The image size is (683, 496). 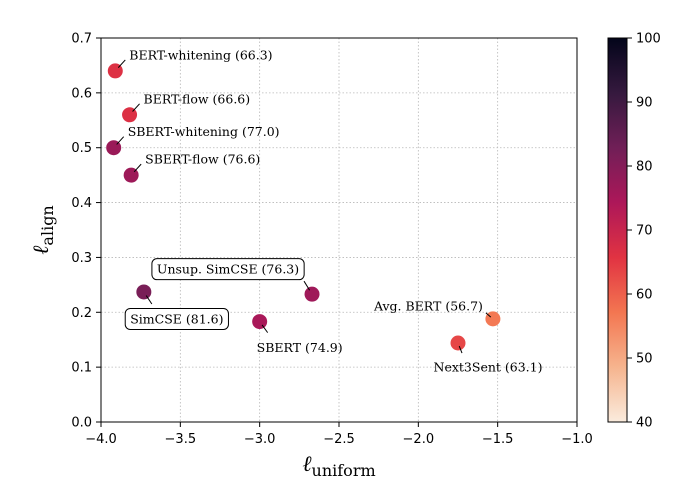 I want to click on y-axis-label: ℓalign, so click(x=43, y=230).